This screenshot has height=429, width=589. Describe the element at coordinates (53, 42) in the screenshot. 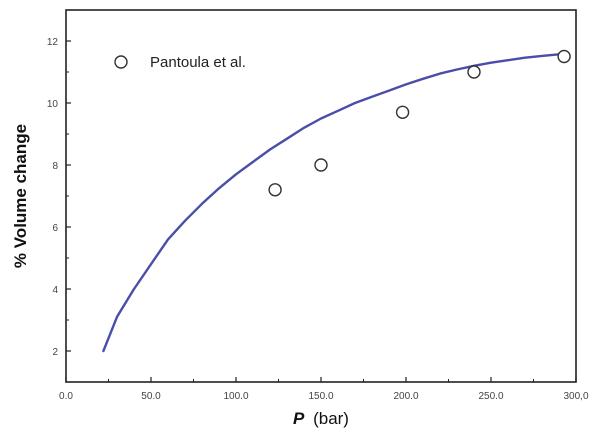

I see `y-tick-label: 12` at that location.